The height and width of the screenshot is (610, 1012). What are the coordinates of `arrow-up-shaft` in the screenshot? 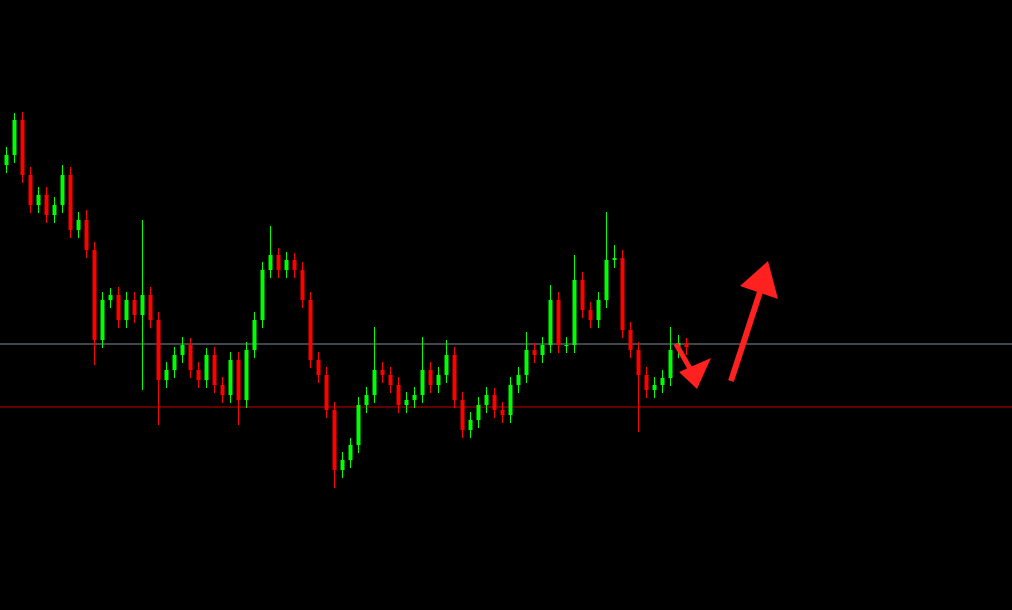 It's located at (745, 336).